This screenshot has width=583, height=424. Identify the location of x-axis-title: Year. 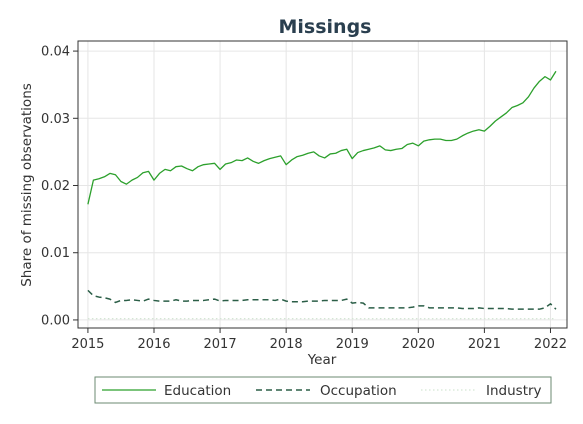
(322, 360).